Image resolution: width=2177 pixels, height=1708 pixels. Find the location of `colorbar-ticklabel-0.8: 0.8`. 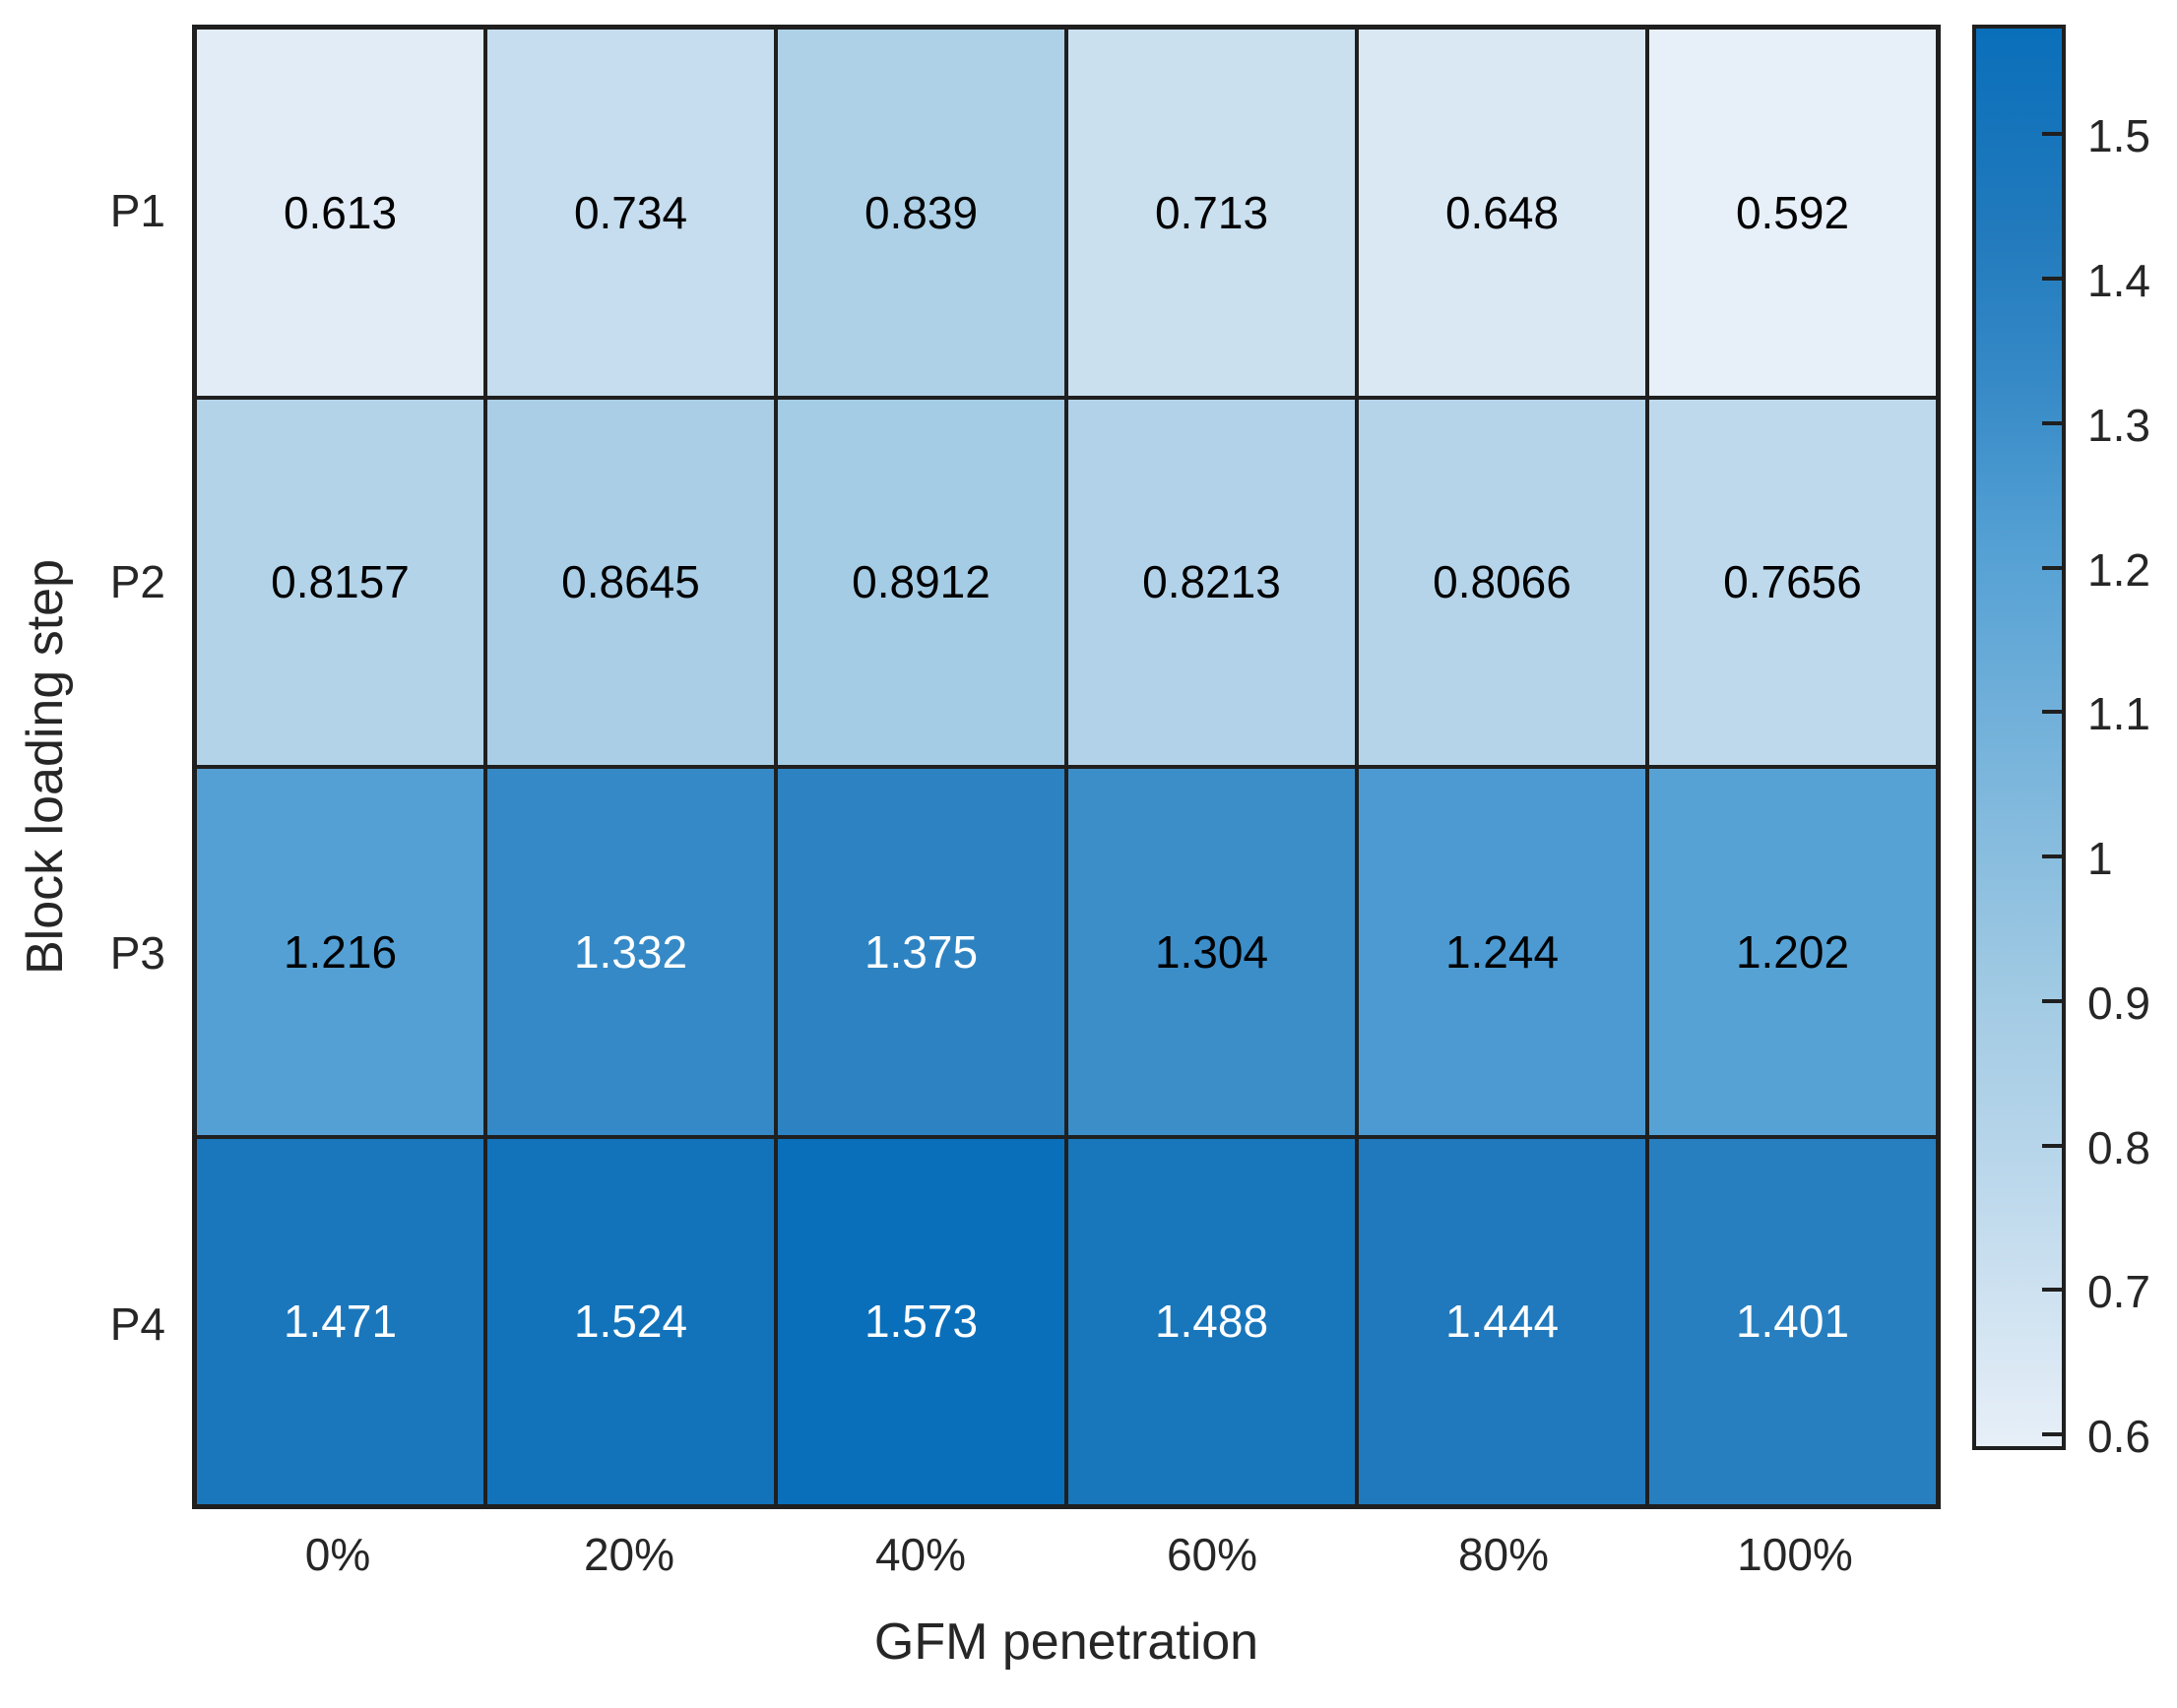

colorbar-ticklabel-0.8: 0.8 is located at coordinates (2118, 1147).